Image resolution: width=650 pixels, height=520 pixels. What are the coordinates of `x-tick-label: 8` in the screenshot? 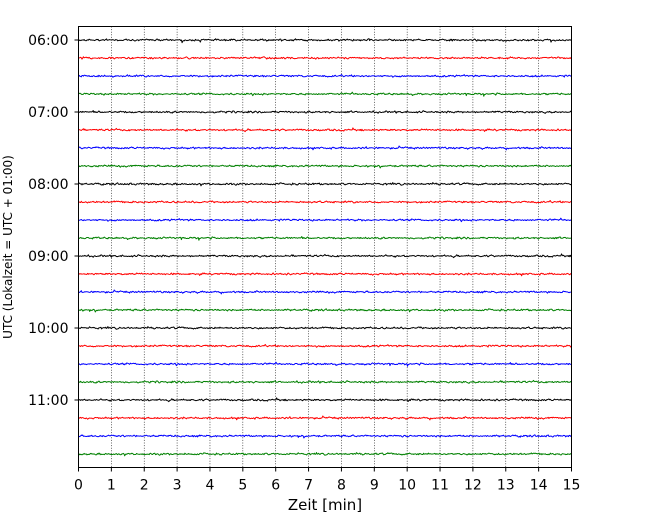 It's located at (341, 486).